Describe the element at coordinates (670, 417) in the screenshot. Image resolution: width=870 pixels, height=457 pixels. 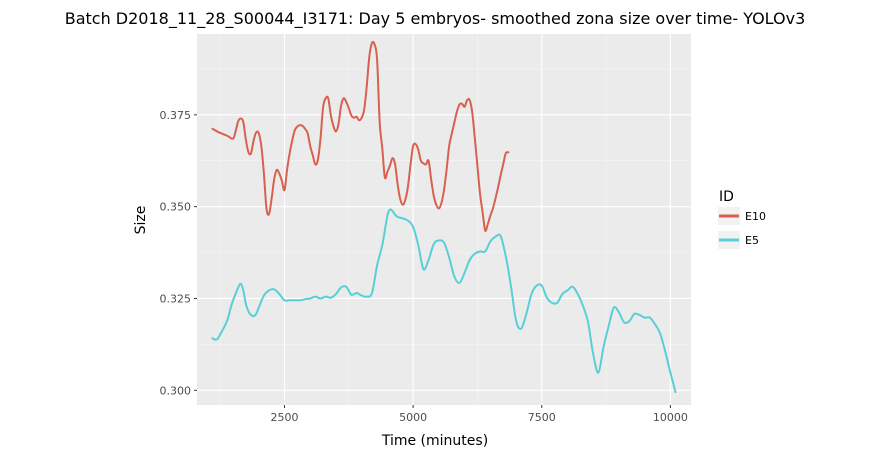
I see `x-tick-label: 10000` at that location.